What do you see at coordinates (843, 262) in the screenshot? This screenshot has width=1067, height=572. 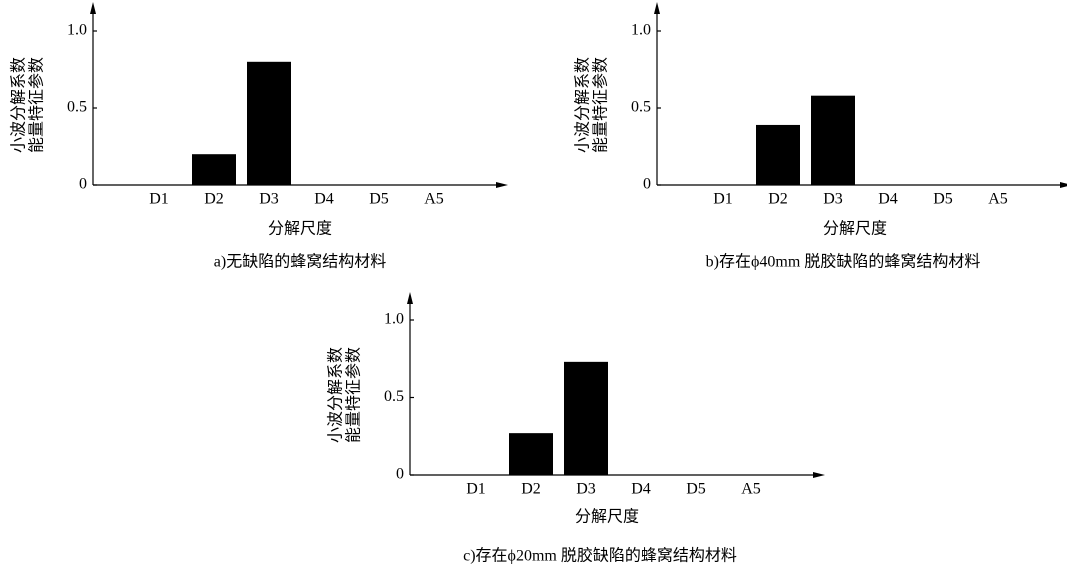 I see `caption: b)存在ϕ40mm 脱胶缺陷的蜂窝结构材料` at bounding box center [843, 262].